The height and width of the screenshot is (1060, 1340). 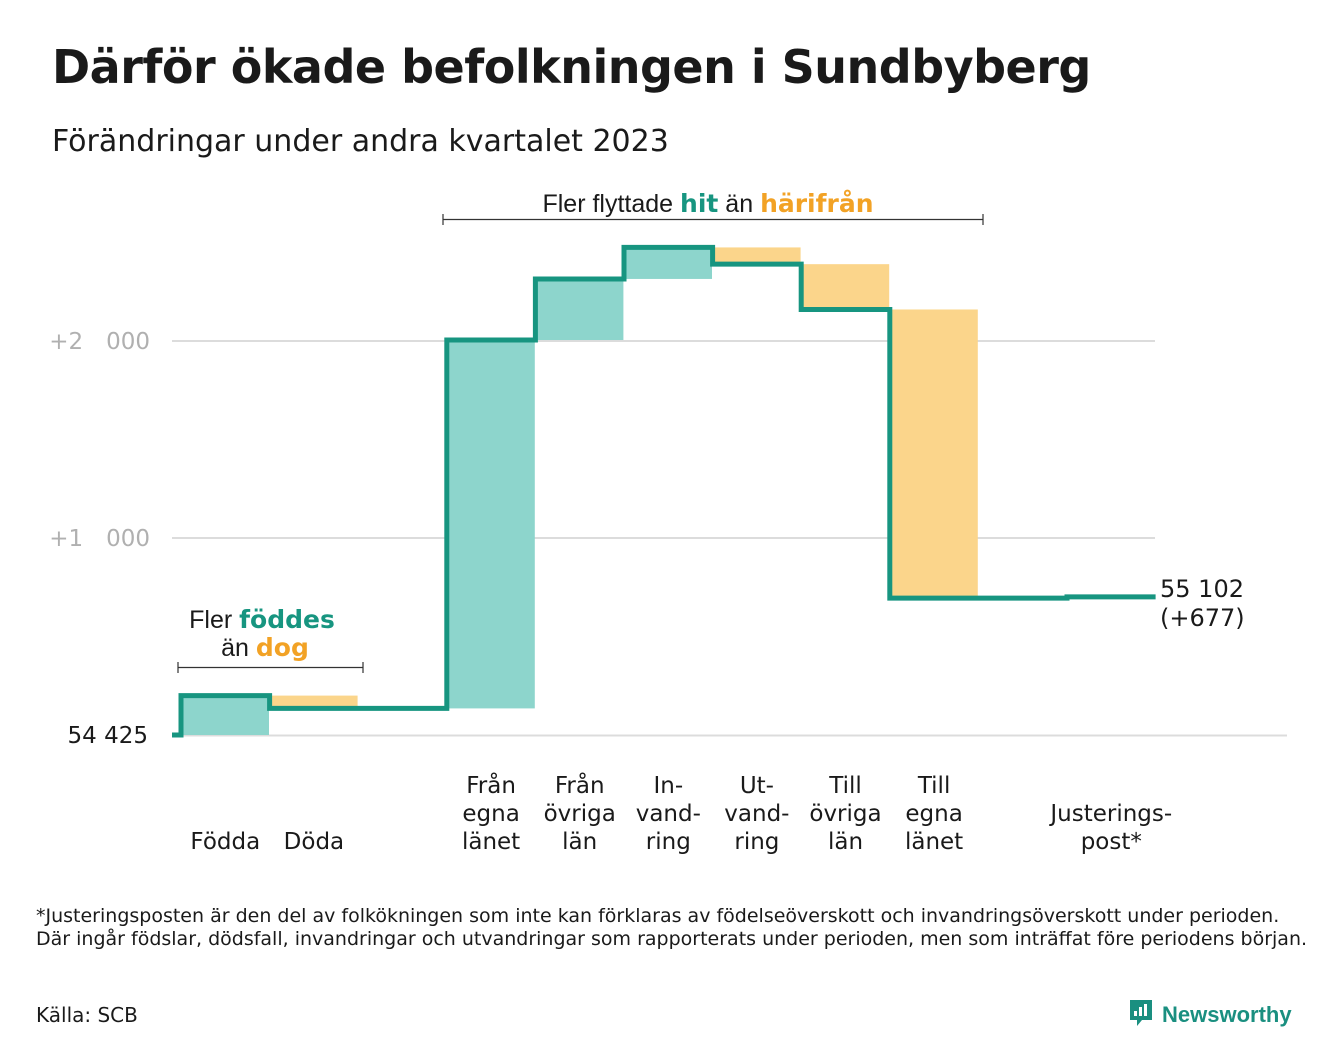 I want to click on births-annotation-line1: Fler föddes, so click(x=262, y=619).